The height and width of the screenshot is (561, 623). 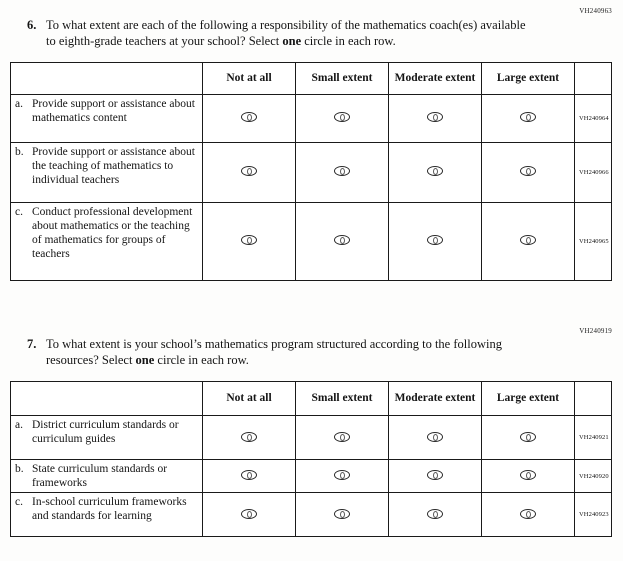 I want to click on column-header-large-extent: Large extent, so click(x=528, y=78).